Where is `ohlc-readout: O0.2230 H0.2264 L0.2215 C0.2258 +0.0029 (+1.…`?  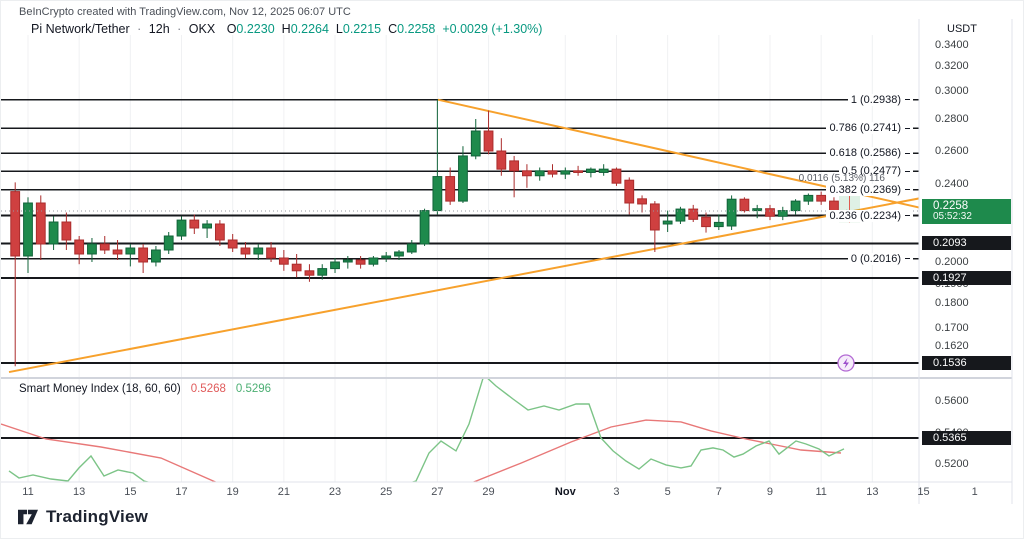
ohlc-readout: O0.2230 H0.2264 L0.2215 C0.2258 +0.0029 (+1.… is located at coordinates (384, 29).